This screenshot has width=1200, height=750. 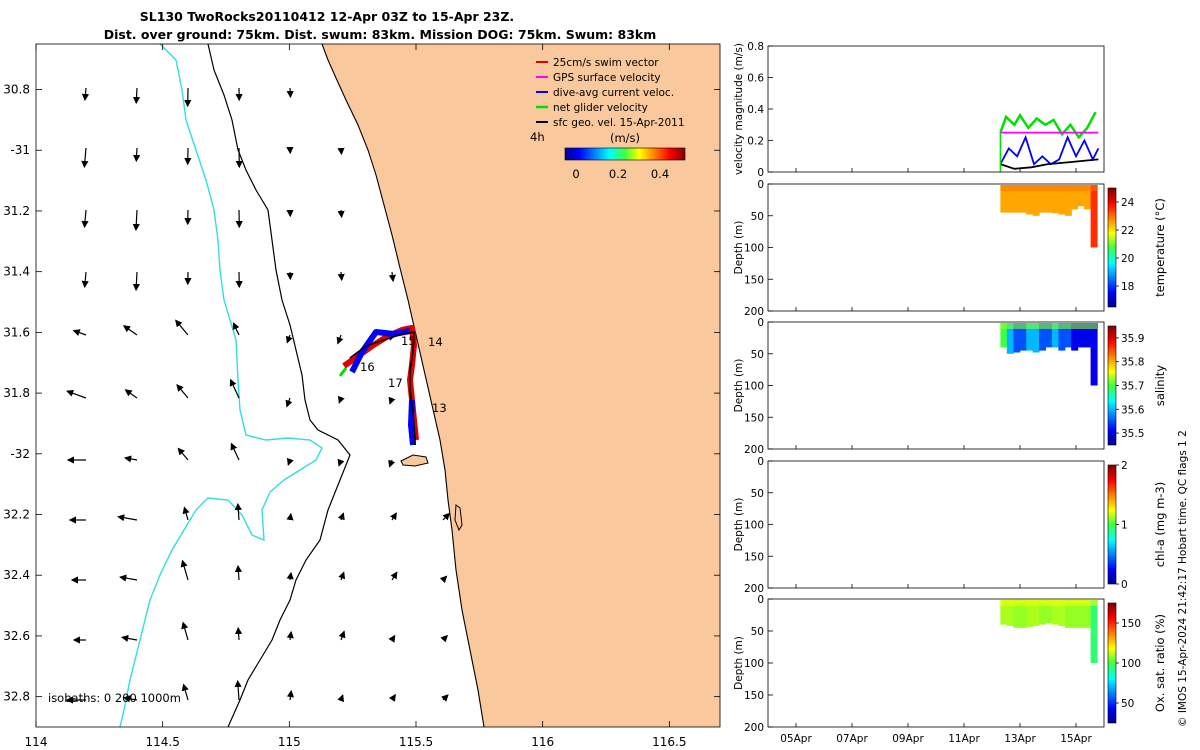 What do you see at coordinates (537, 137) in the screenshot?
I see `time-step-label: 4h` at bounding box center [537, 137].